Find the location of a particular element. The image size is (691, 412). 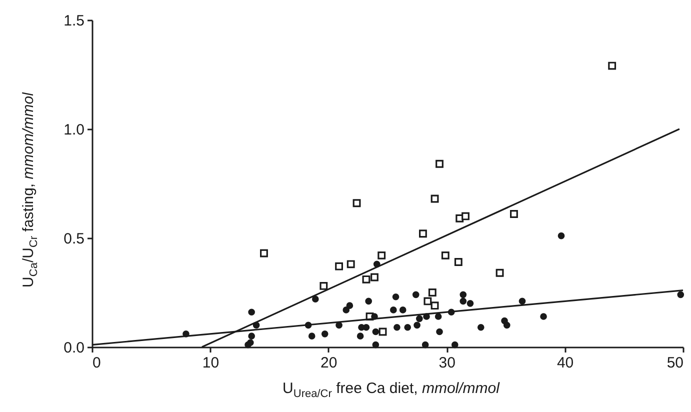

x-tick-label: 20 is located at coordinates (329, 363).